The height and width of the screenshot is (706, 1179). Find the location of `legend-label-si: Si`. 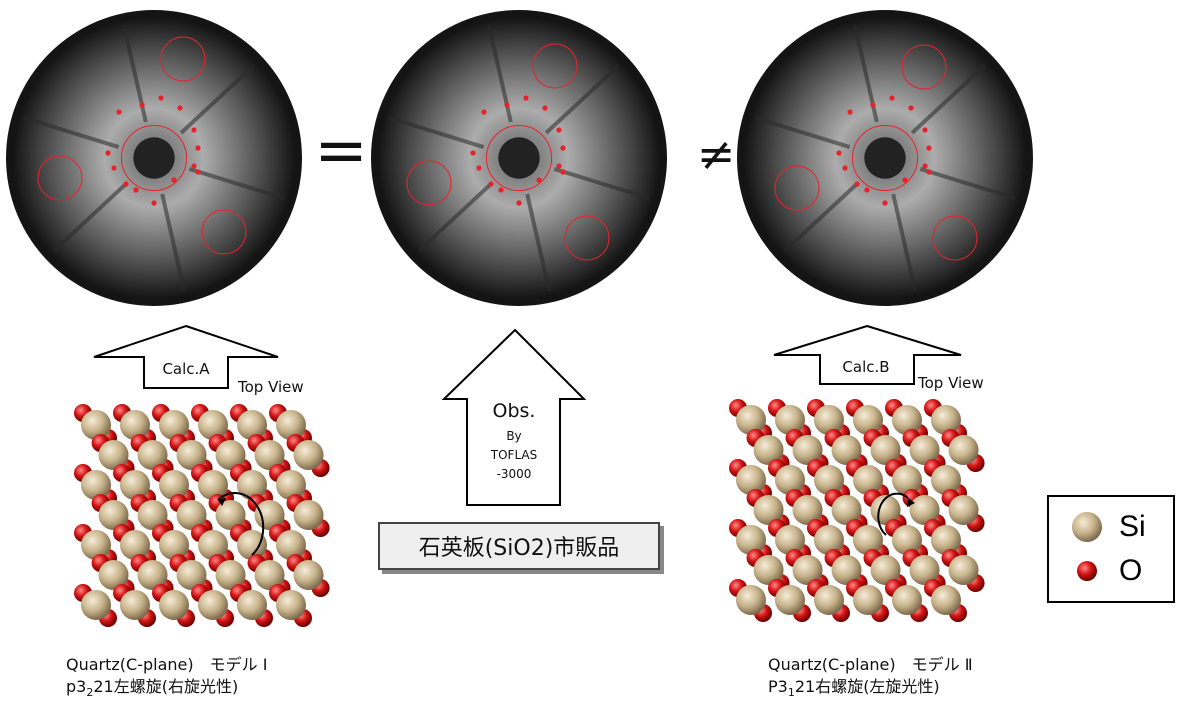

legend-label-si: Si is located at coordinates (1132, 526).